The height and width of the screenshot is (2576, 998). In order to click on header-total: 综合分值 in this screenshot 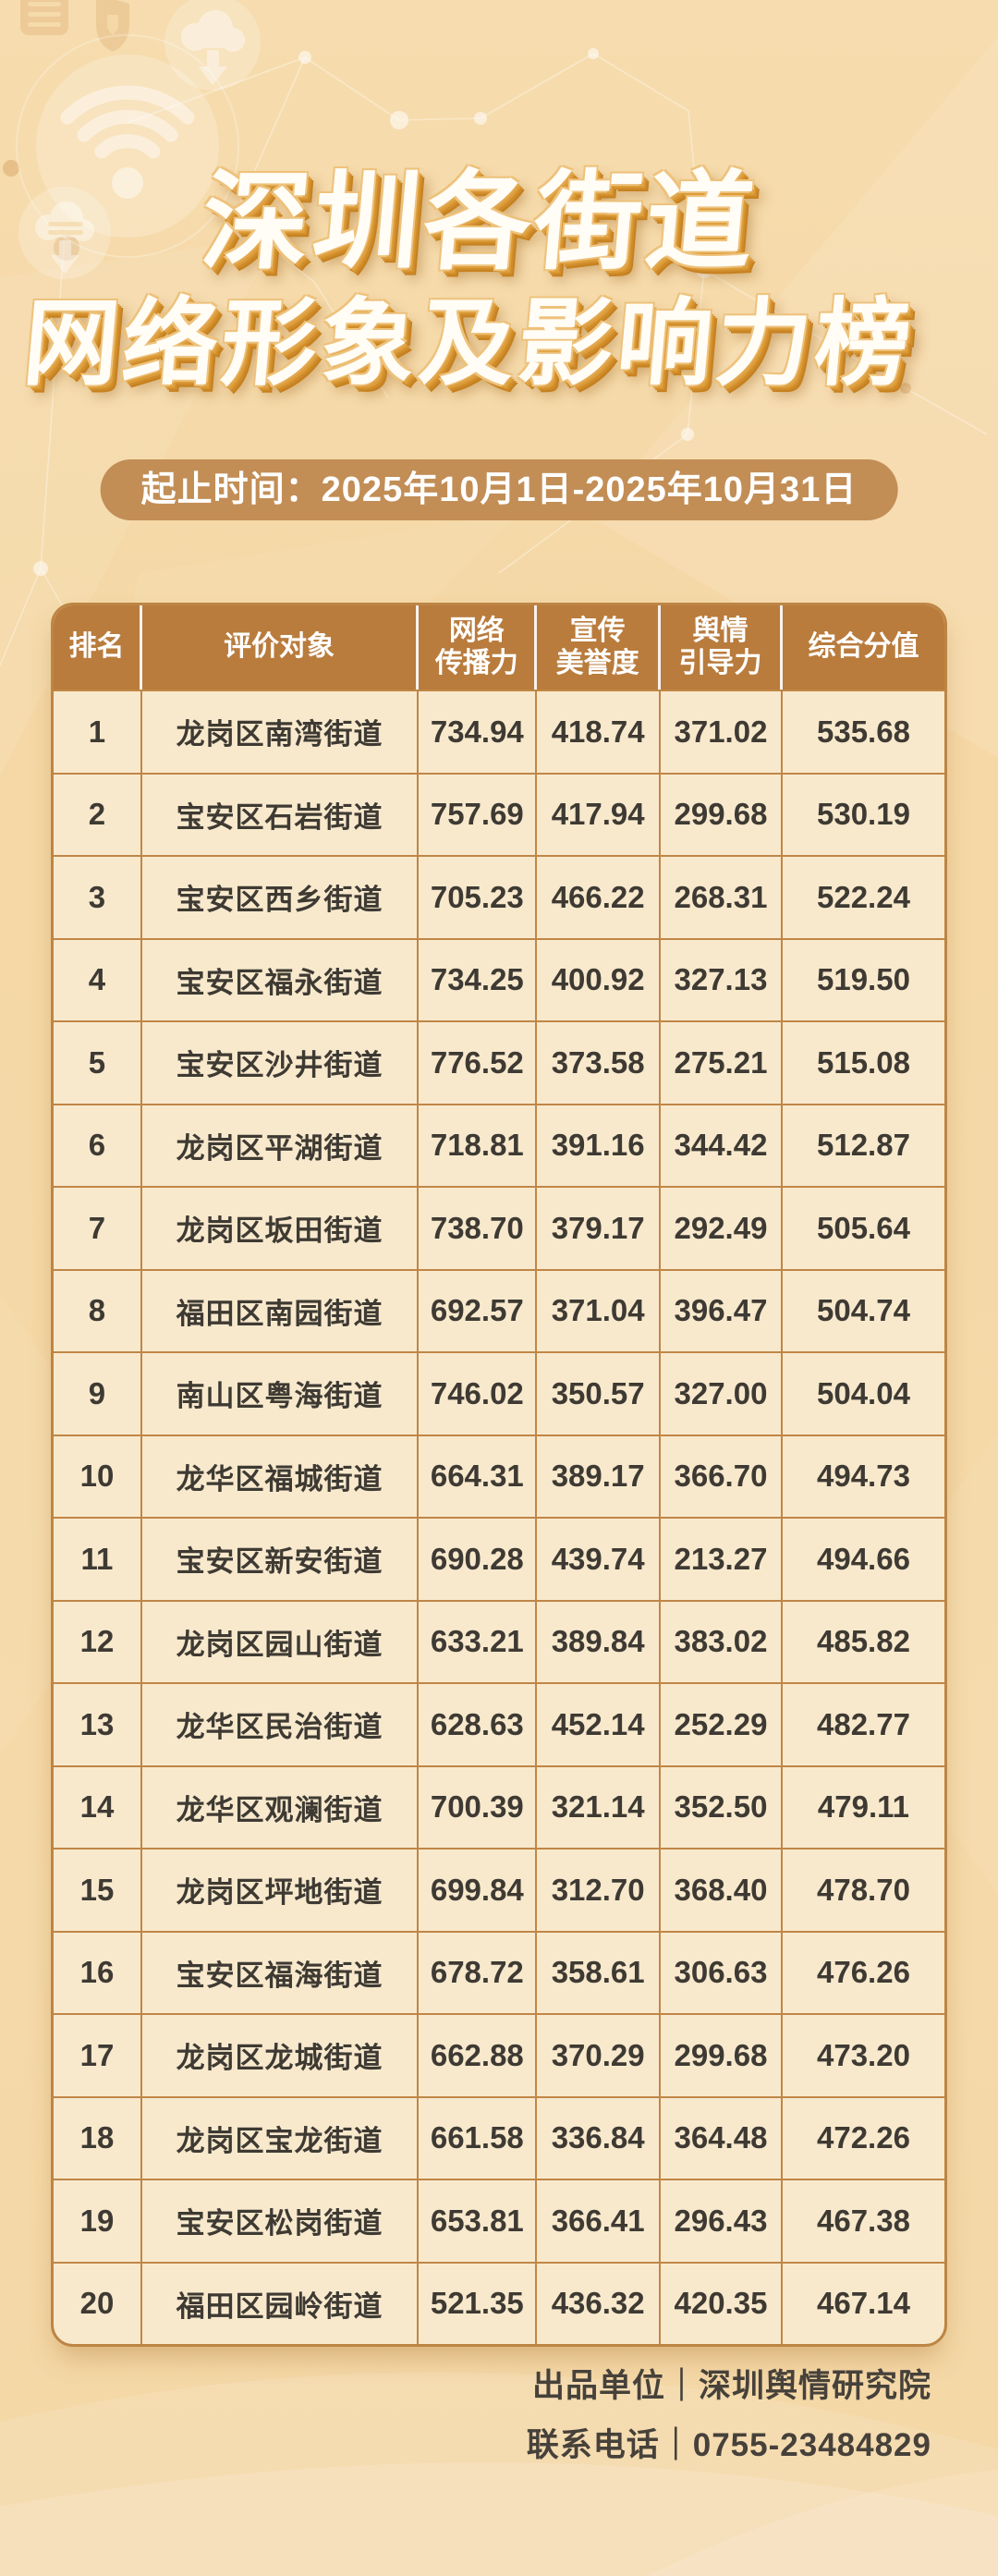, I will do `click(863, 647)`.